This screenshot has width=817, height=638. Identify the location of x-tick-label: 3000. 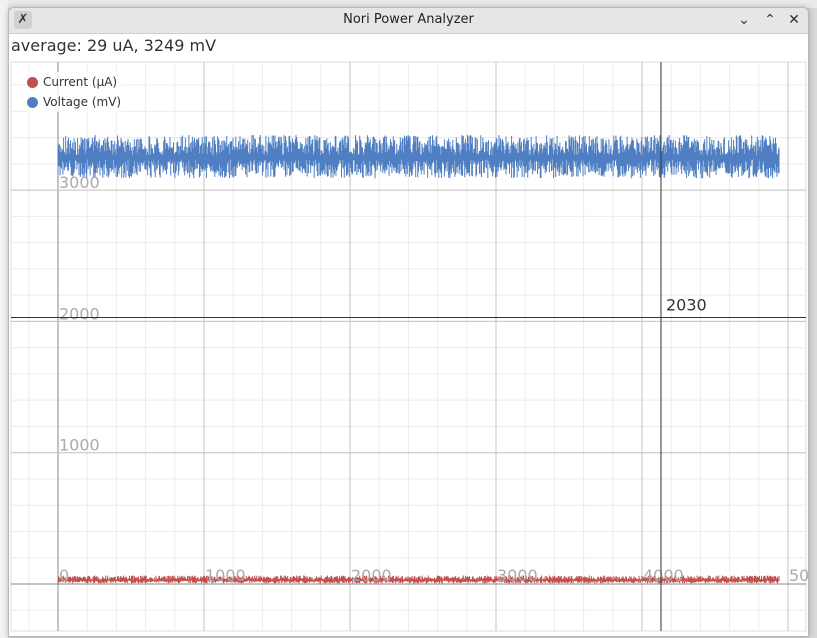
(517, 575).